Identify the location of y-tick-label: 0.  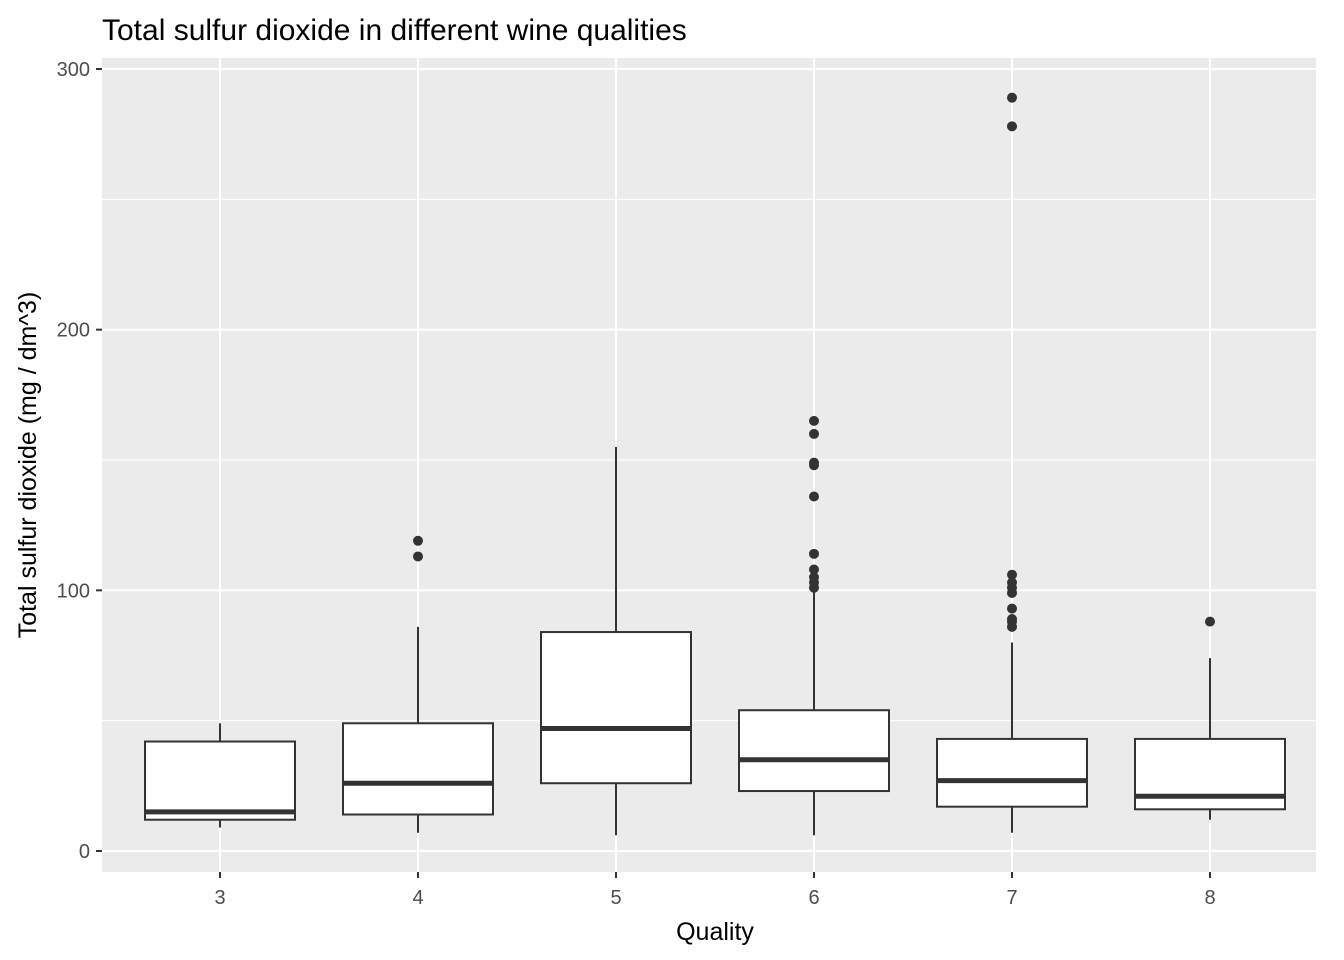
(84, 852).